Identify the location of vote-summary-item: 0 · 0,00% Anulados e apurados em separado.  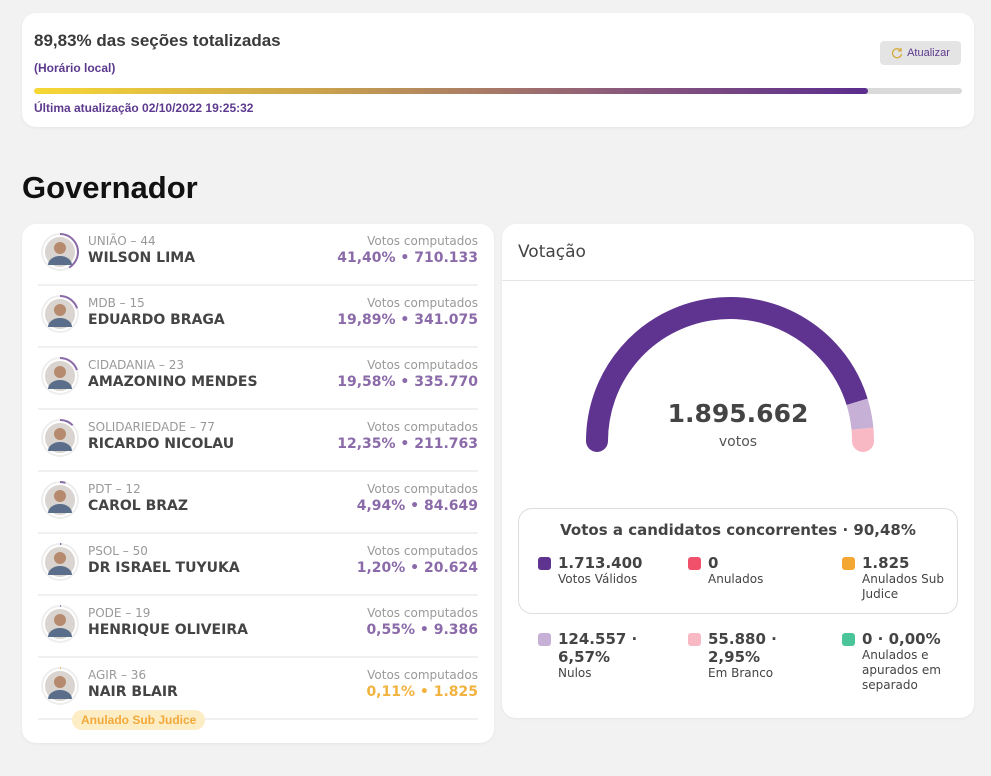
(907, 661).